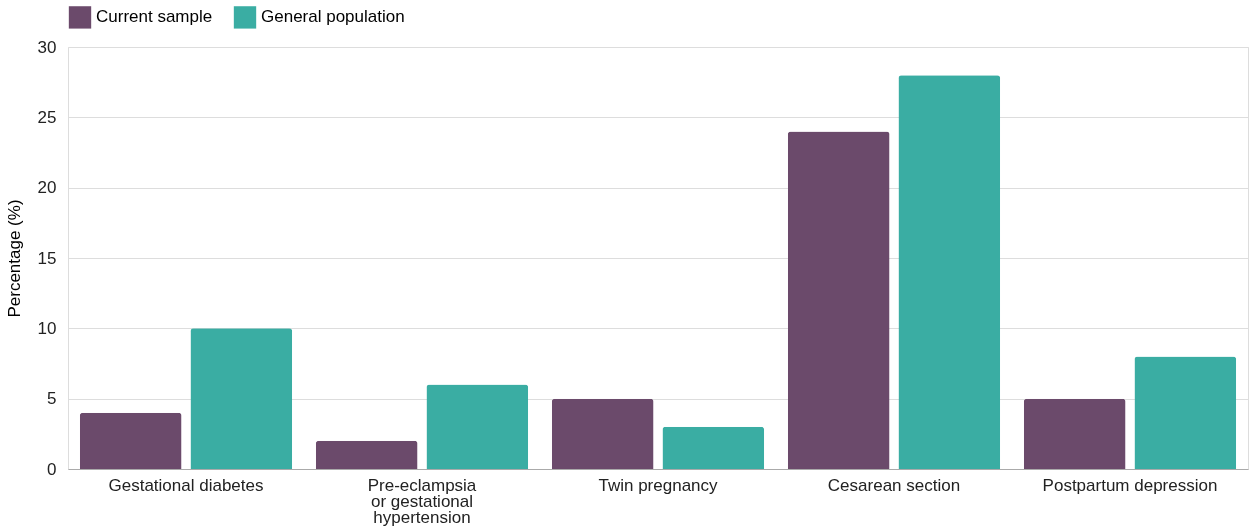  I want to click on y-tick-label: 5, so click(52, 399).